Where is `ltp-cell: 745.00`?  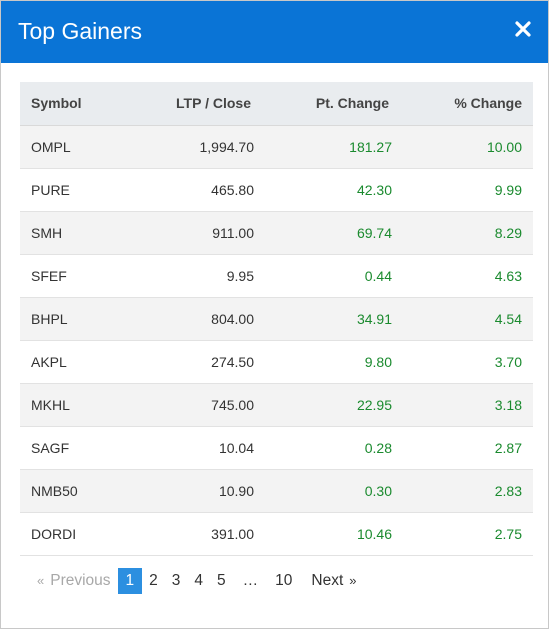
ltp-cell: 745.00 is located at coordinates (192, 405).